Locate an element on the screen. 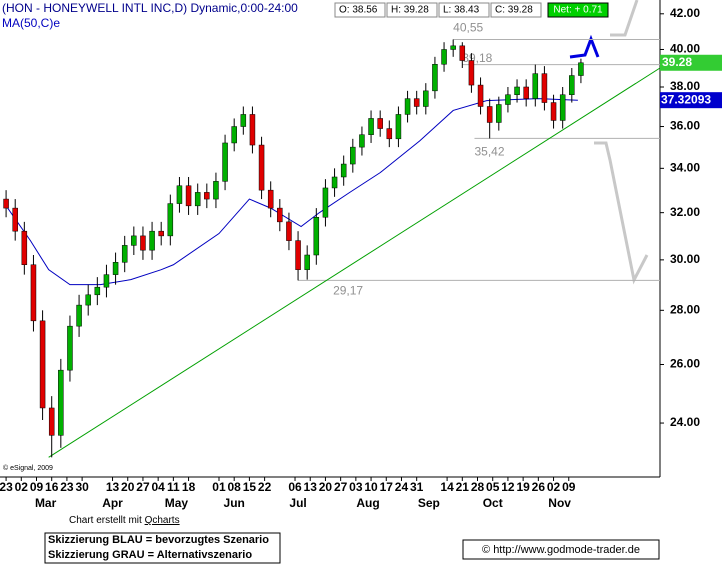 The image size is (722, 567). source: © http://www.godmode-trader.de is located at coordinates (561, 550).